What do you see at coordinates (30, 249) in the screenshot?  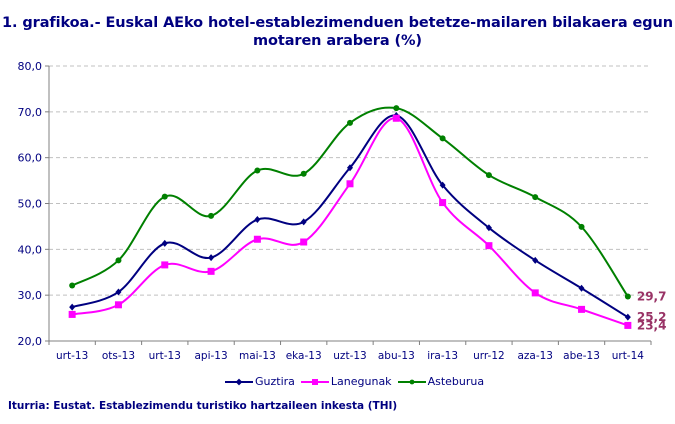 I see `y-tick-label: 40,0` at bounding box center [30, 249].